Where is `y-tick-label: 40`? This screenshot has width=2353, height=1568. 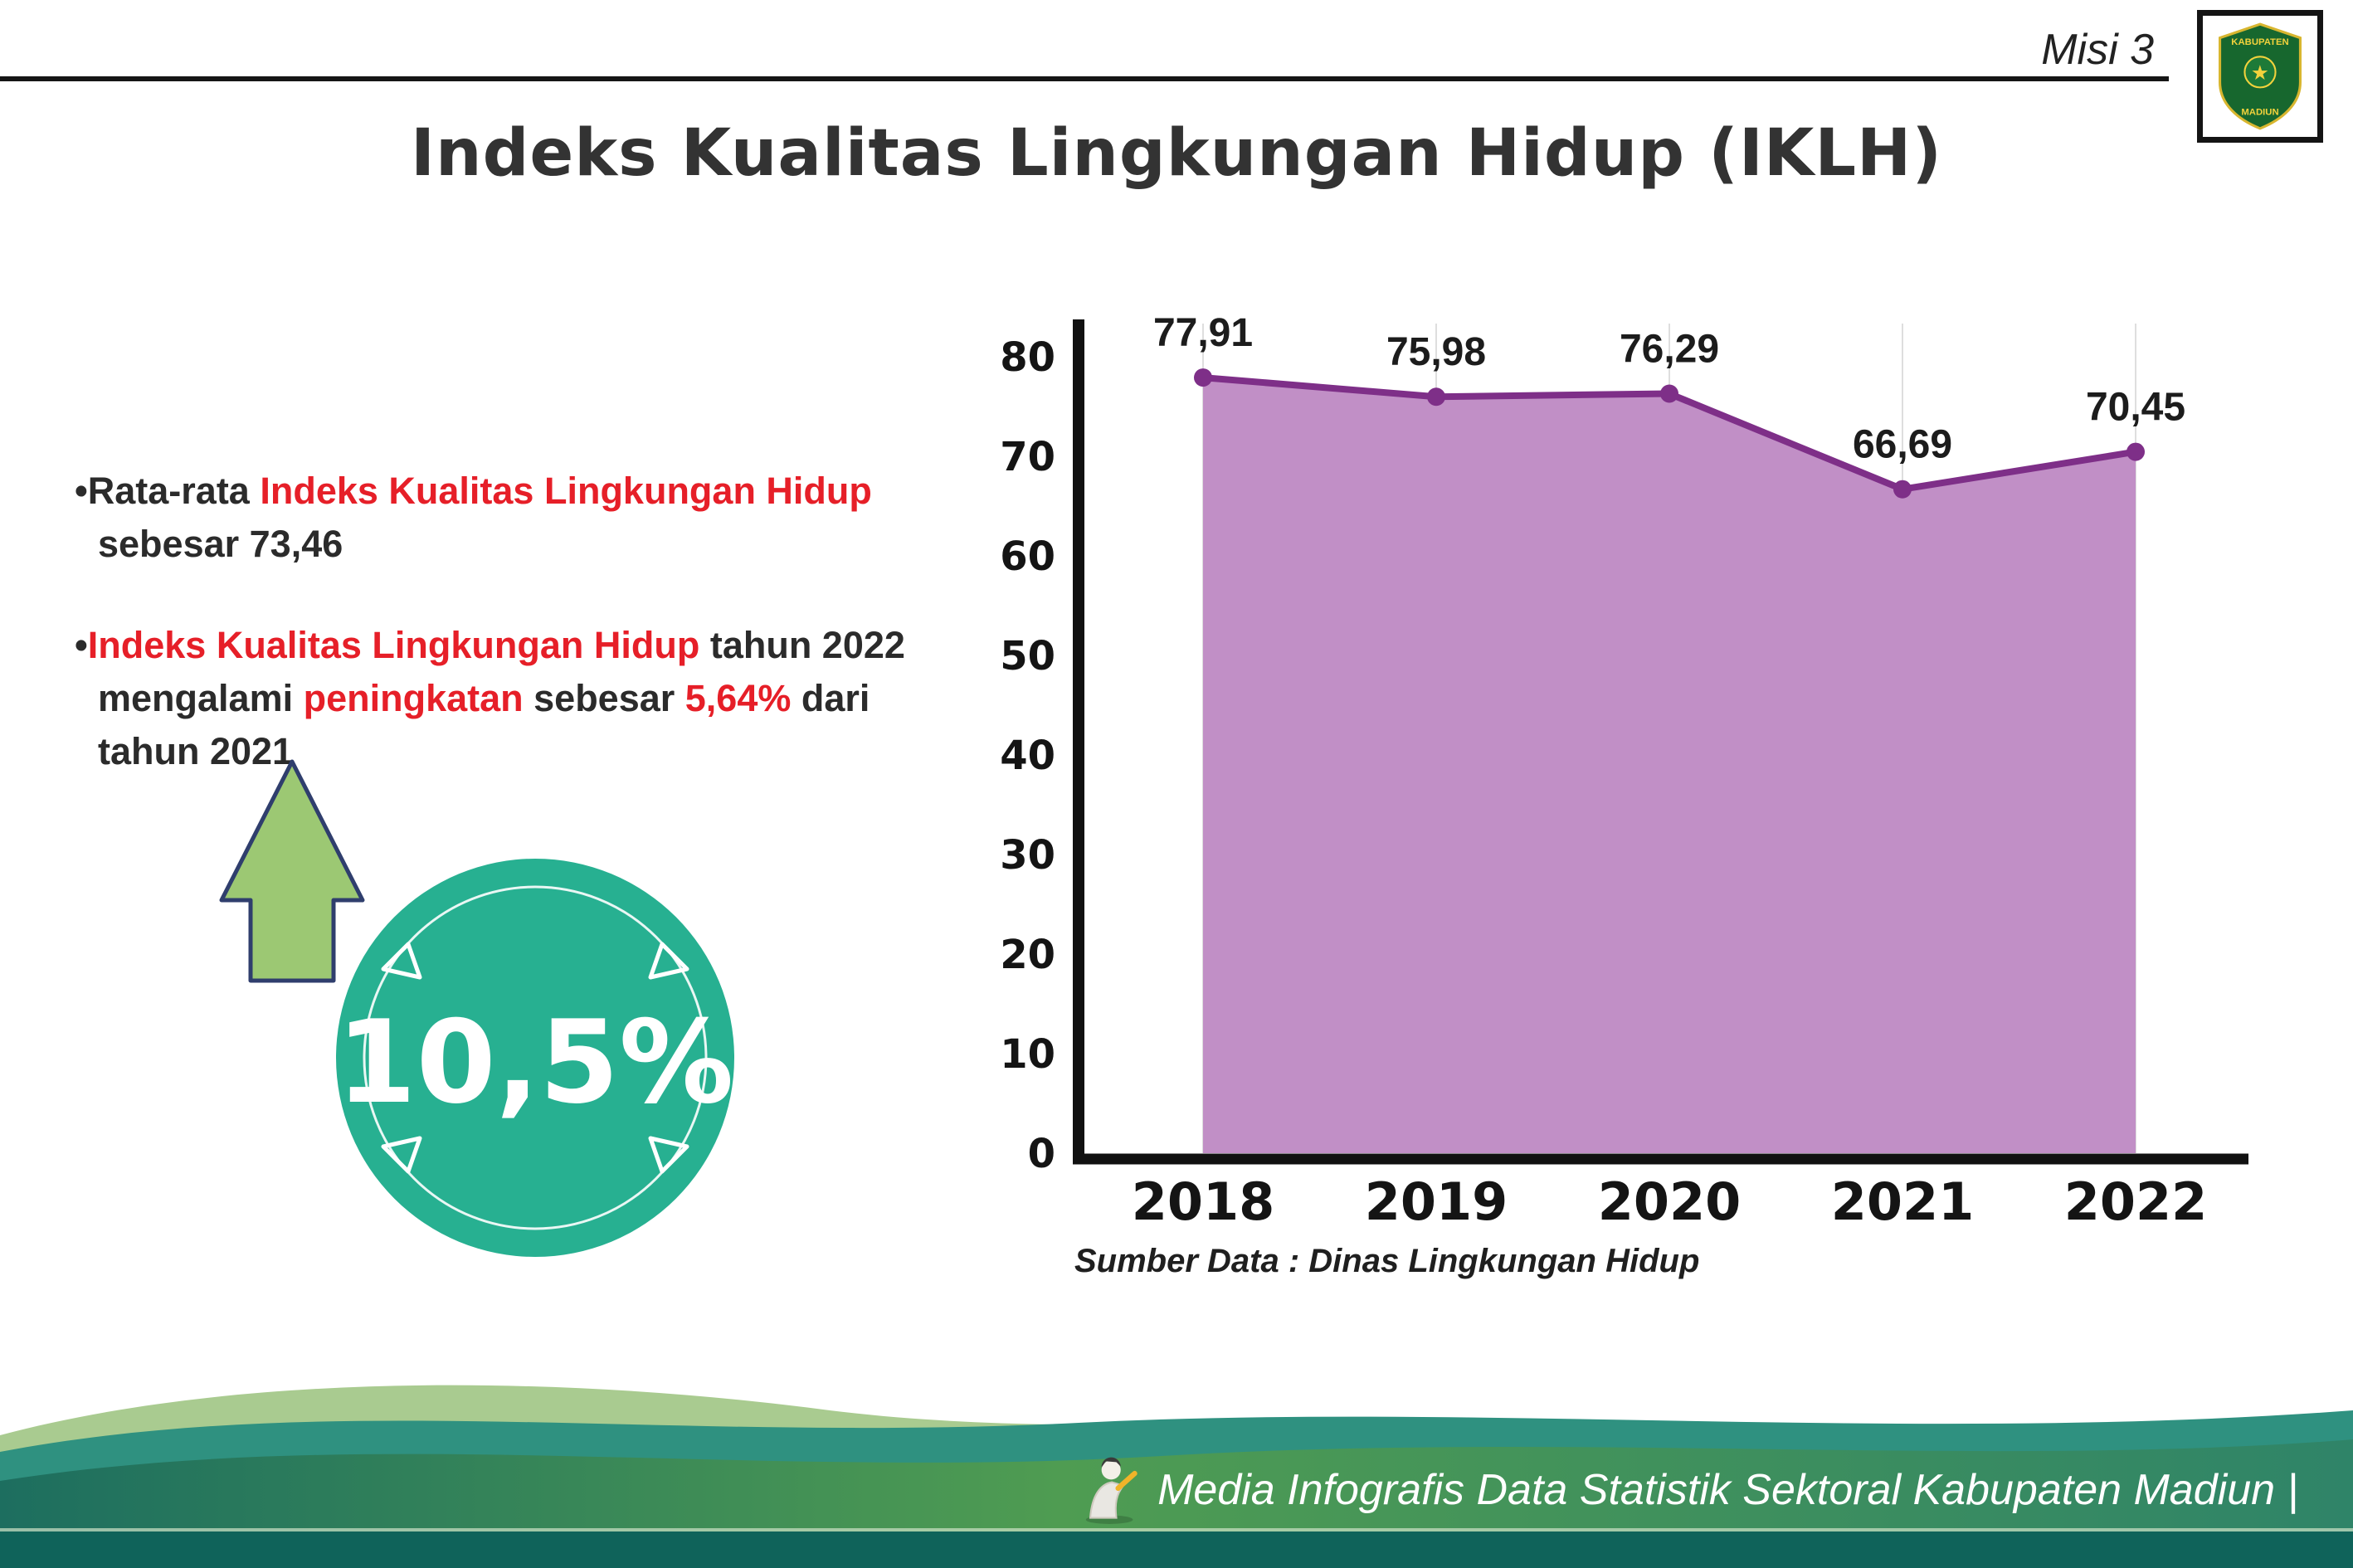 y-tick-label: 40 is located at coordinates (1027, 756).